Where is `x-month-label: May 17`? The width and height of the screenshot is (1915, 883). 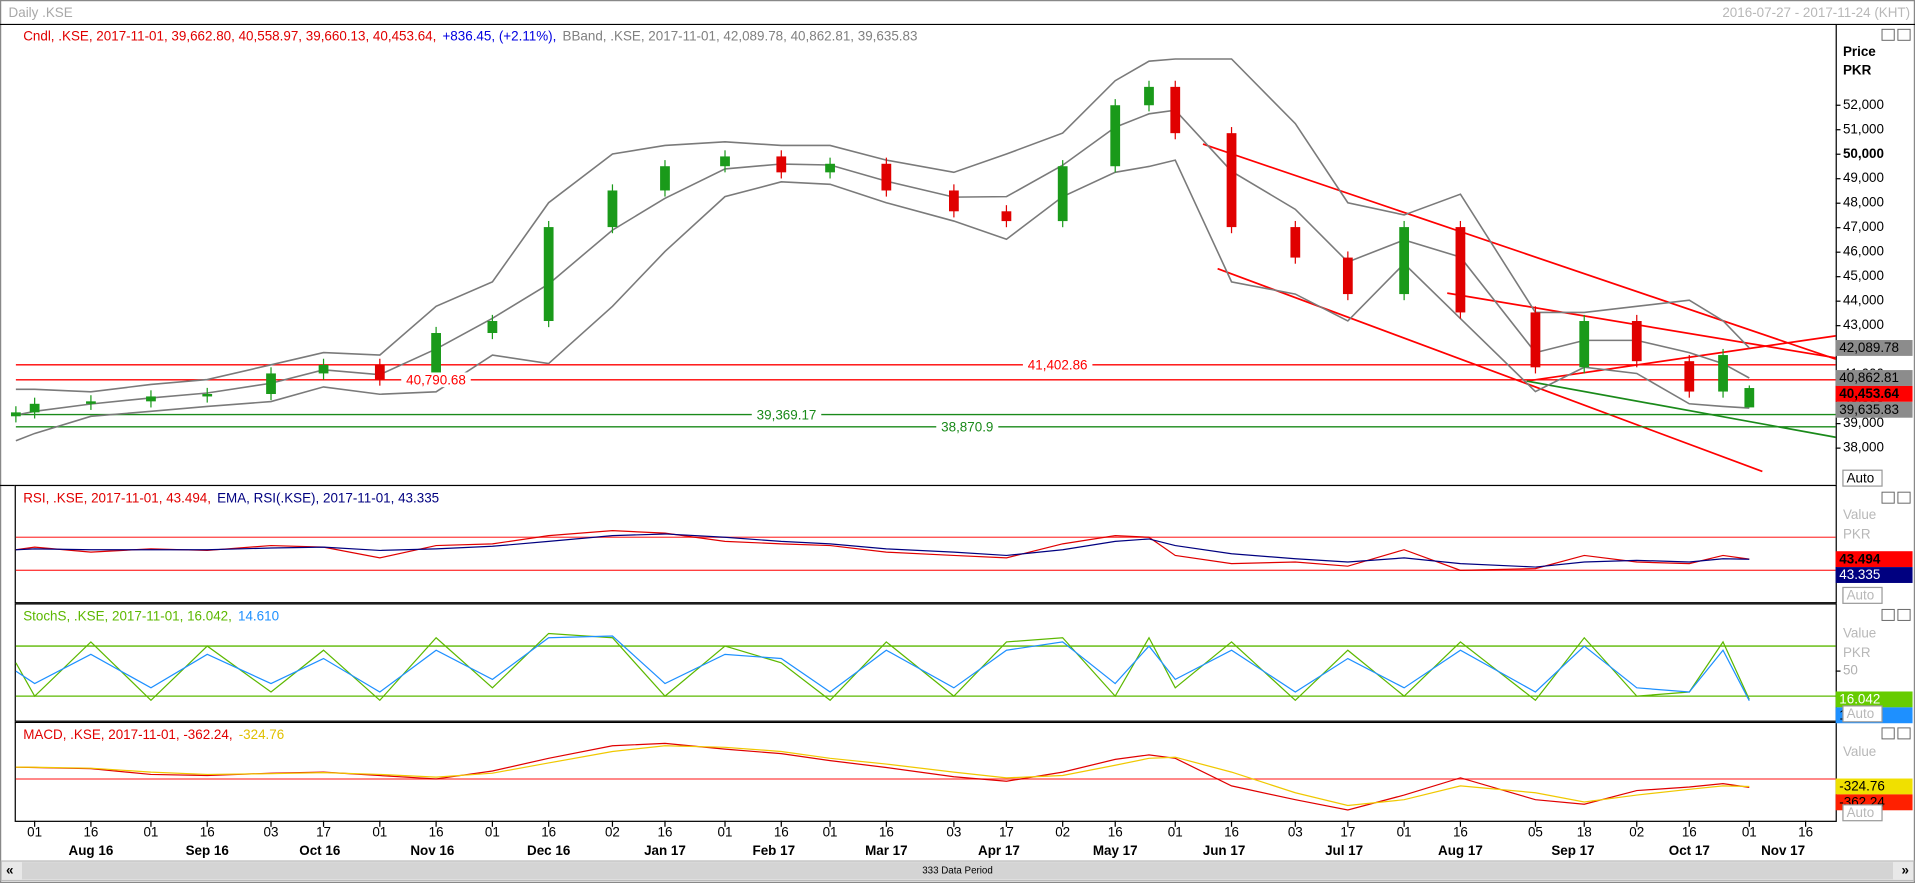 x-month-label: May 17 is located at coordinates (1115, 850).